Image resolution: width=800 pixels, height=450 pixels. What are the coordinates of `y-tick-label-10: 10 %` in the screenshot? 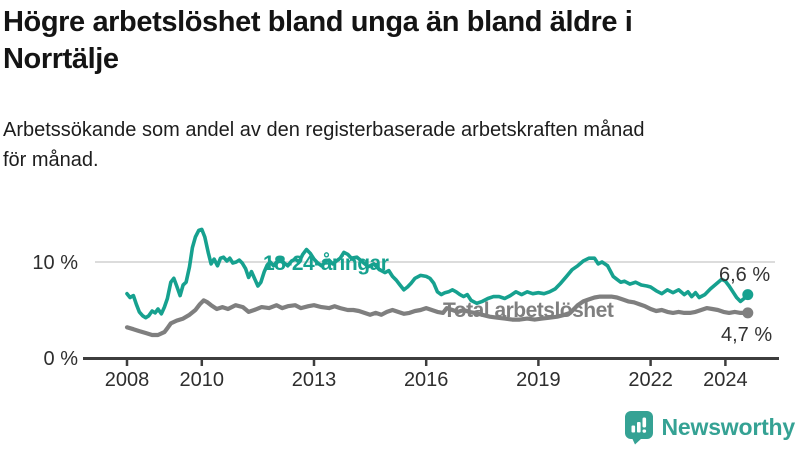 It's located at (55, 263).